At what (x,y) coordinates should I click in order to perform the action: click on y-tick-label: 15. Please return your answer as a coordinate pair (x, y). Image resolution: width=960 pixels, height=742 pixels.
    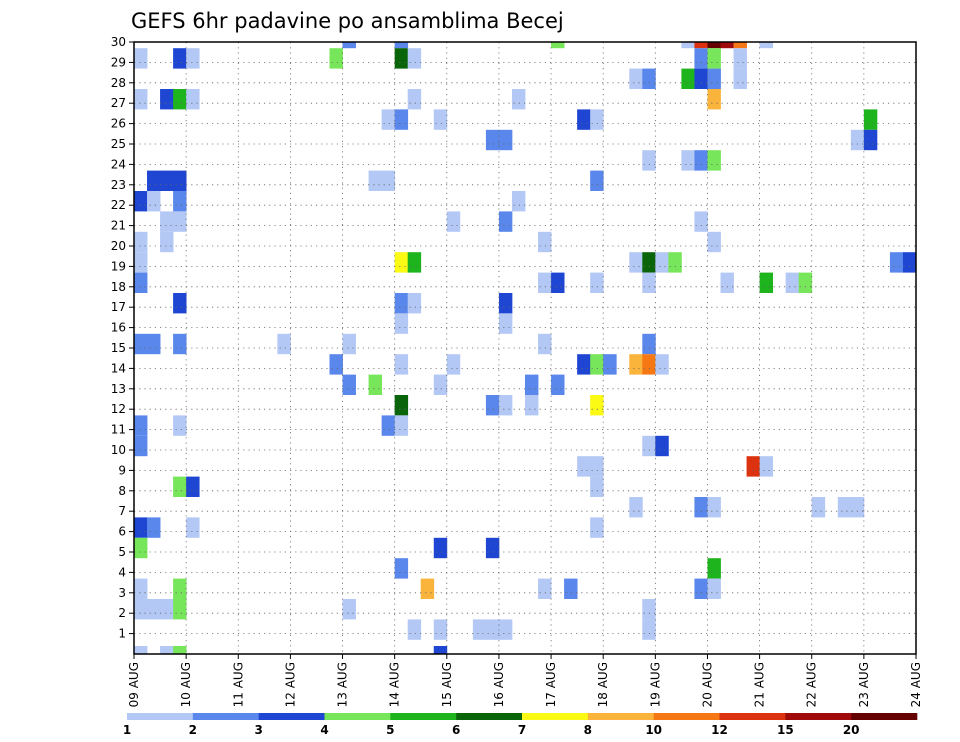
    Looking at the image, I should click on (118, 348).